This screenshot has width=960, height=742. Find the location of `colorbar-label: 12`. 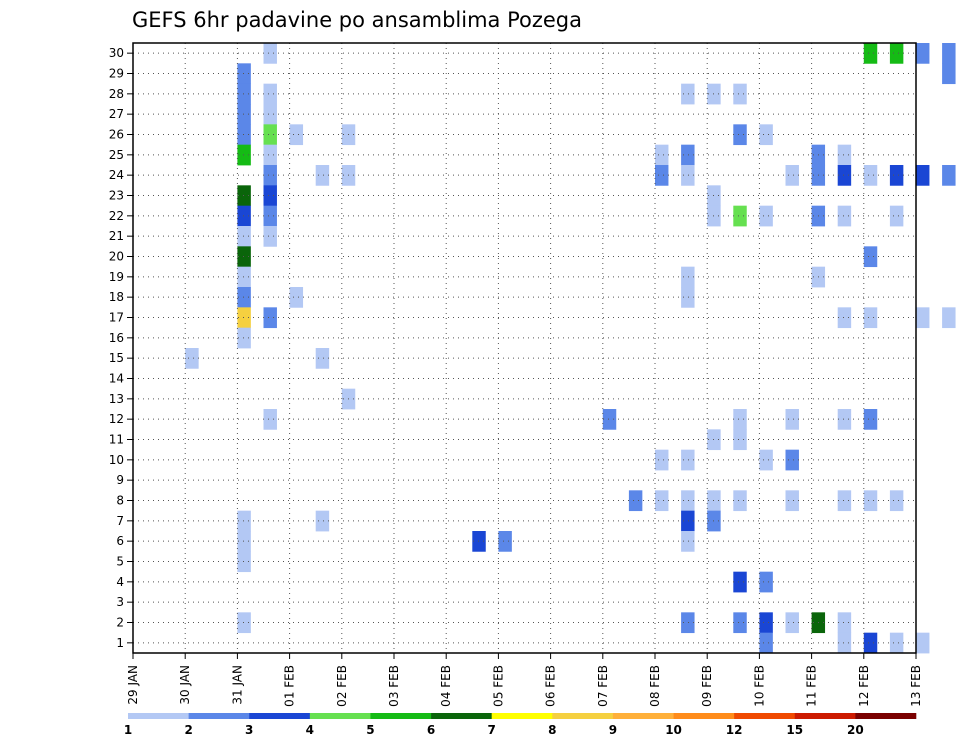

colorbar-label: 12 is located at coordinates (734, 730).